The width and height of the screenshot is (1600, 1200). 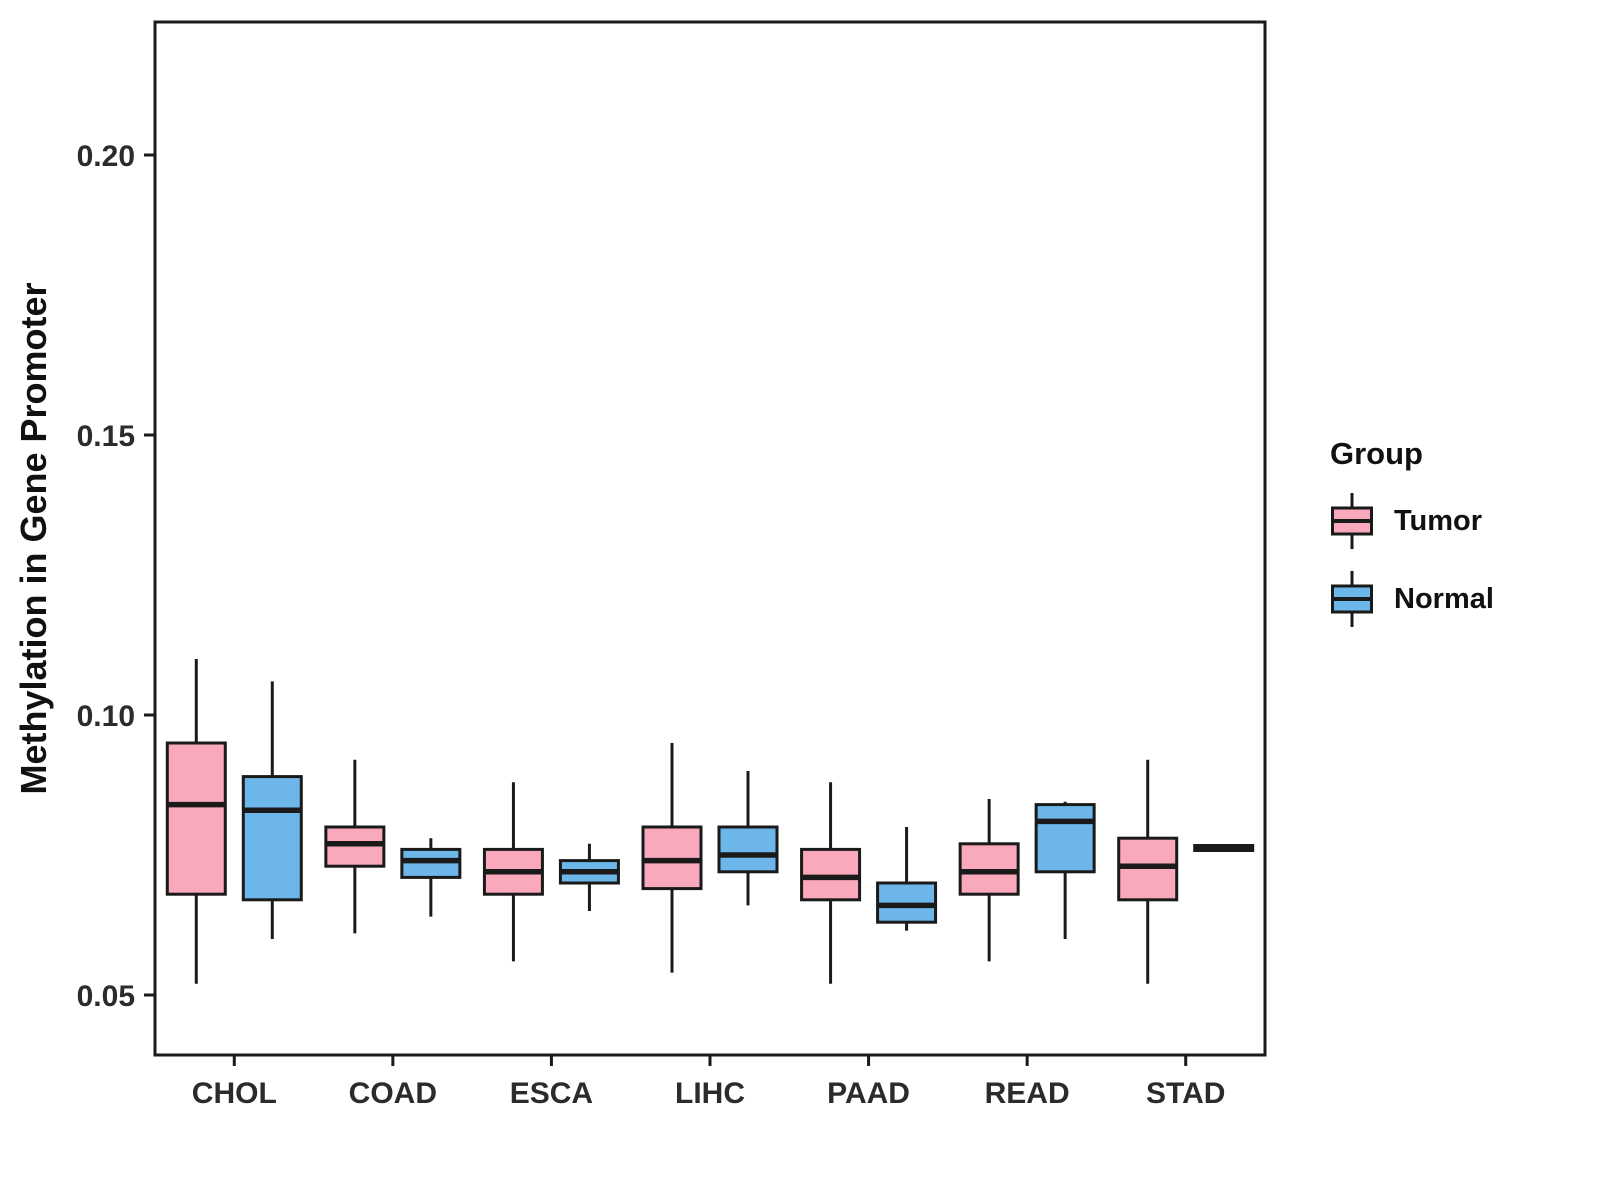 What do you see at coordinates (355, 846) in the screenshot?
I see `boxplot-coad-tumor-box` at bounding box center [355, 846].